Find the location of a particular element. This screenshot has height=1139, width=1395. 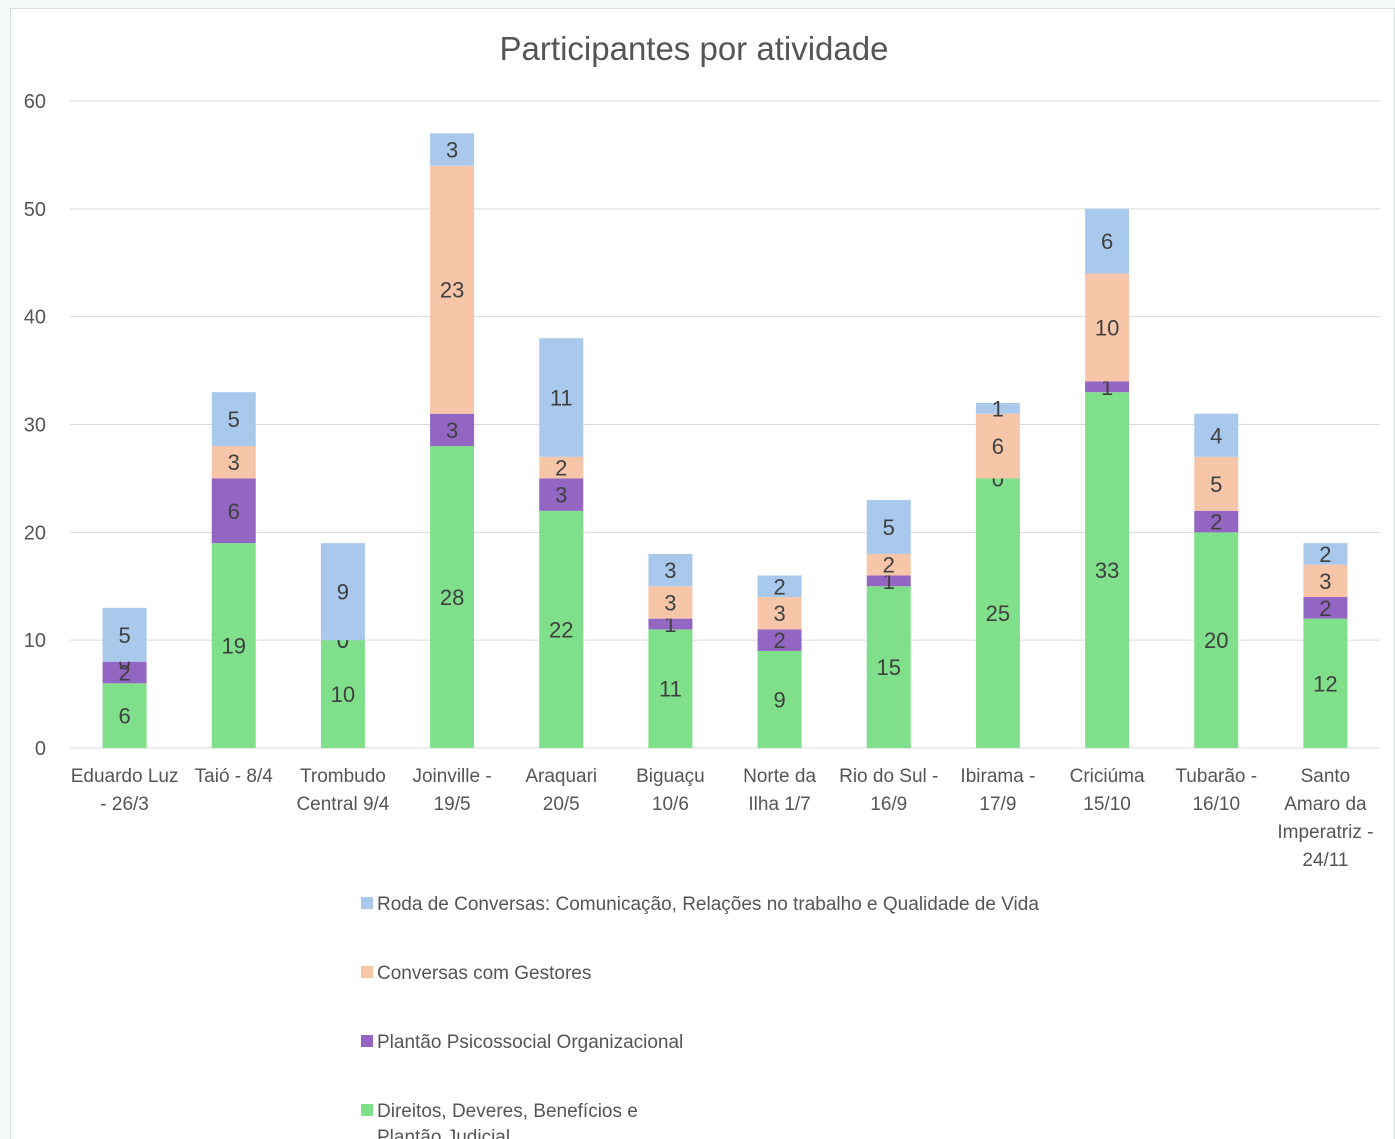

data-label: 20 is located at coordinates (1216, 640).